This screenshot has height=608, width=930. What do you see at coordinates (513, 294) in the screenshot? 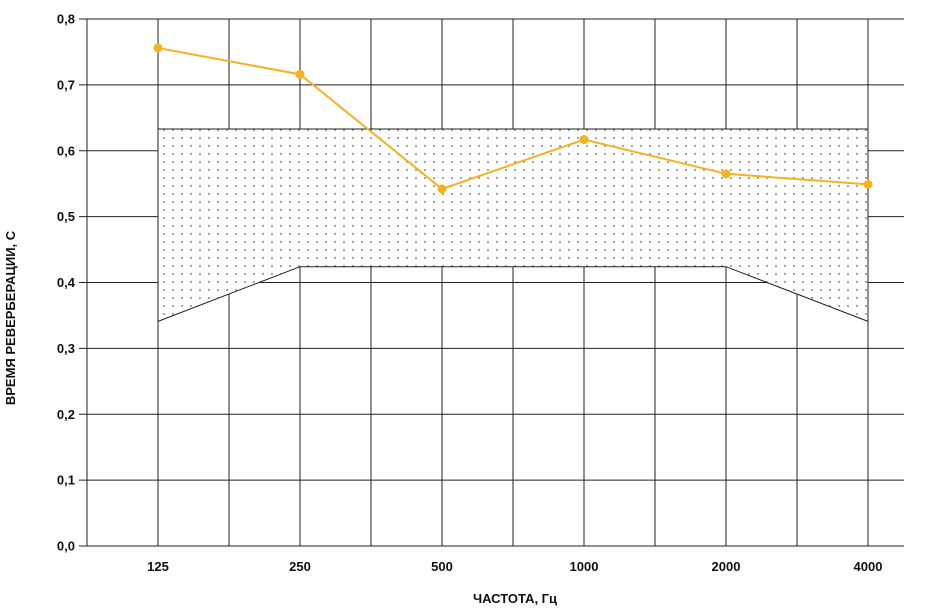
I see `band-lower-edge` at bounding box center [513, 294].